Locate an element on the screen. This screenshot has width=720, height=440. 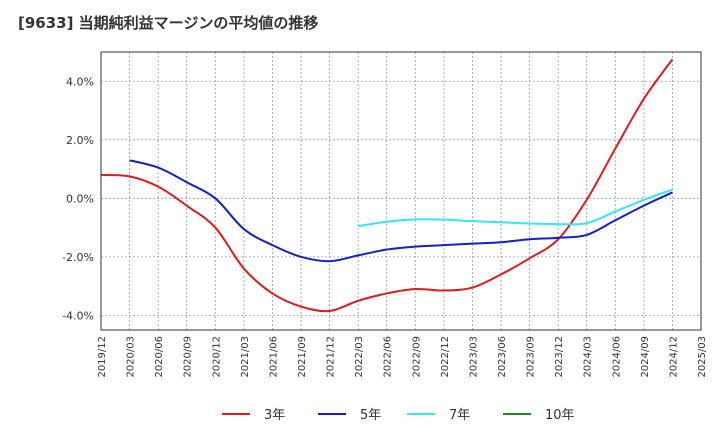
series-line-7年 is located at coordinates (515, 208).